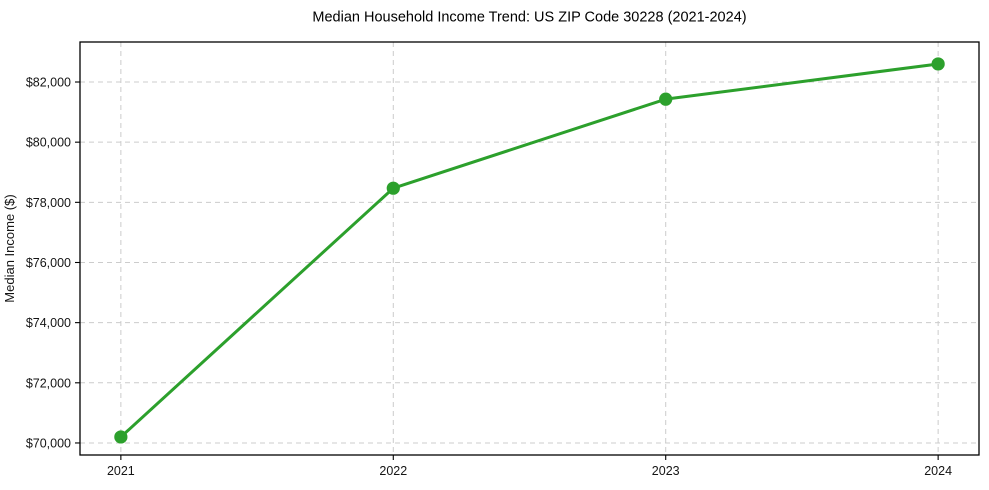  I want to click on x-tick-label: 2024, so click(938, 471).